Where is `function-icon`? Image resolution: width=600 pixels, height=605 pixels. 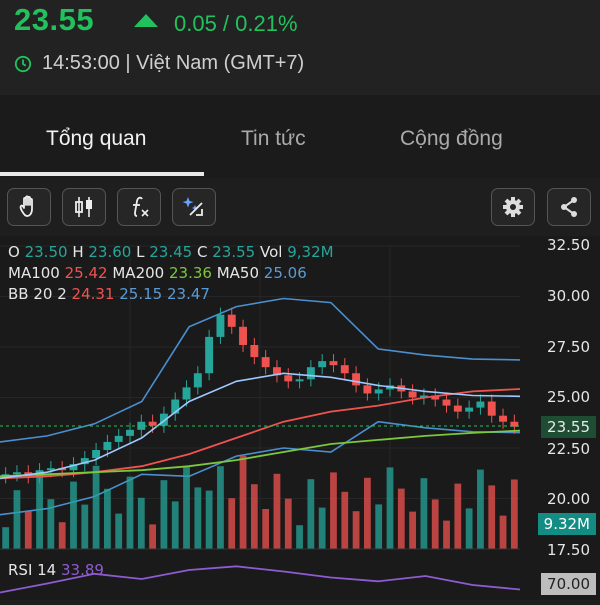 function-icon is located at coordinates (141, 206).